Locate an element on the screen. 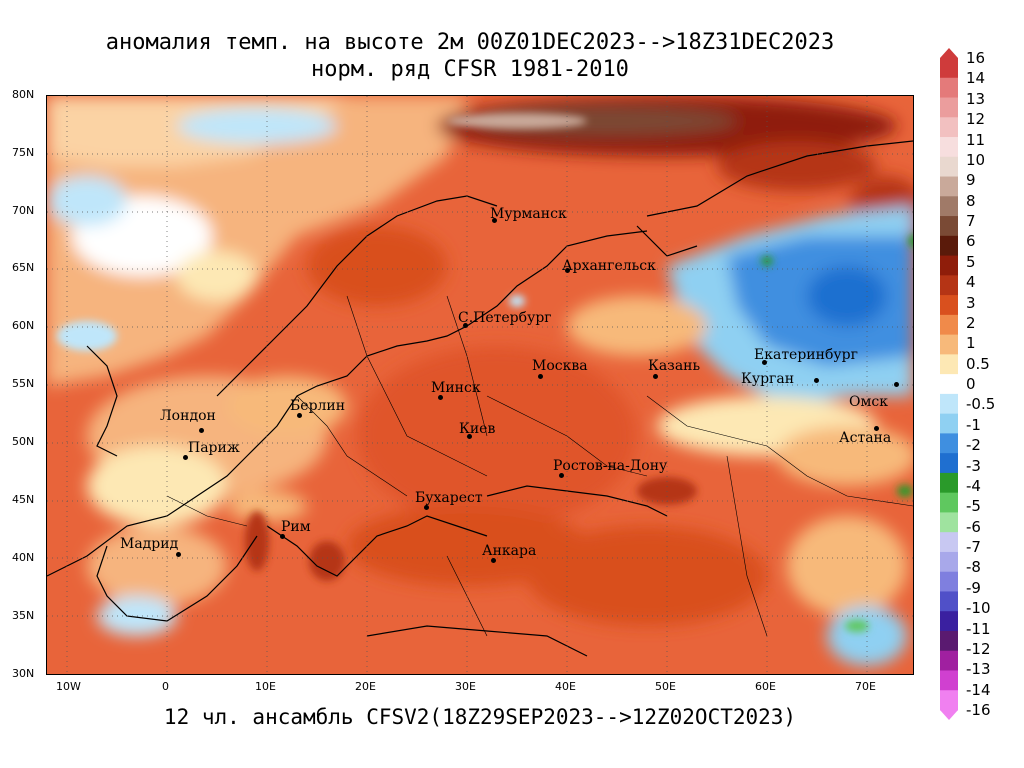  city-label-astana: Астана is located at coordinates (865, 438).